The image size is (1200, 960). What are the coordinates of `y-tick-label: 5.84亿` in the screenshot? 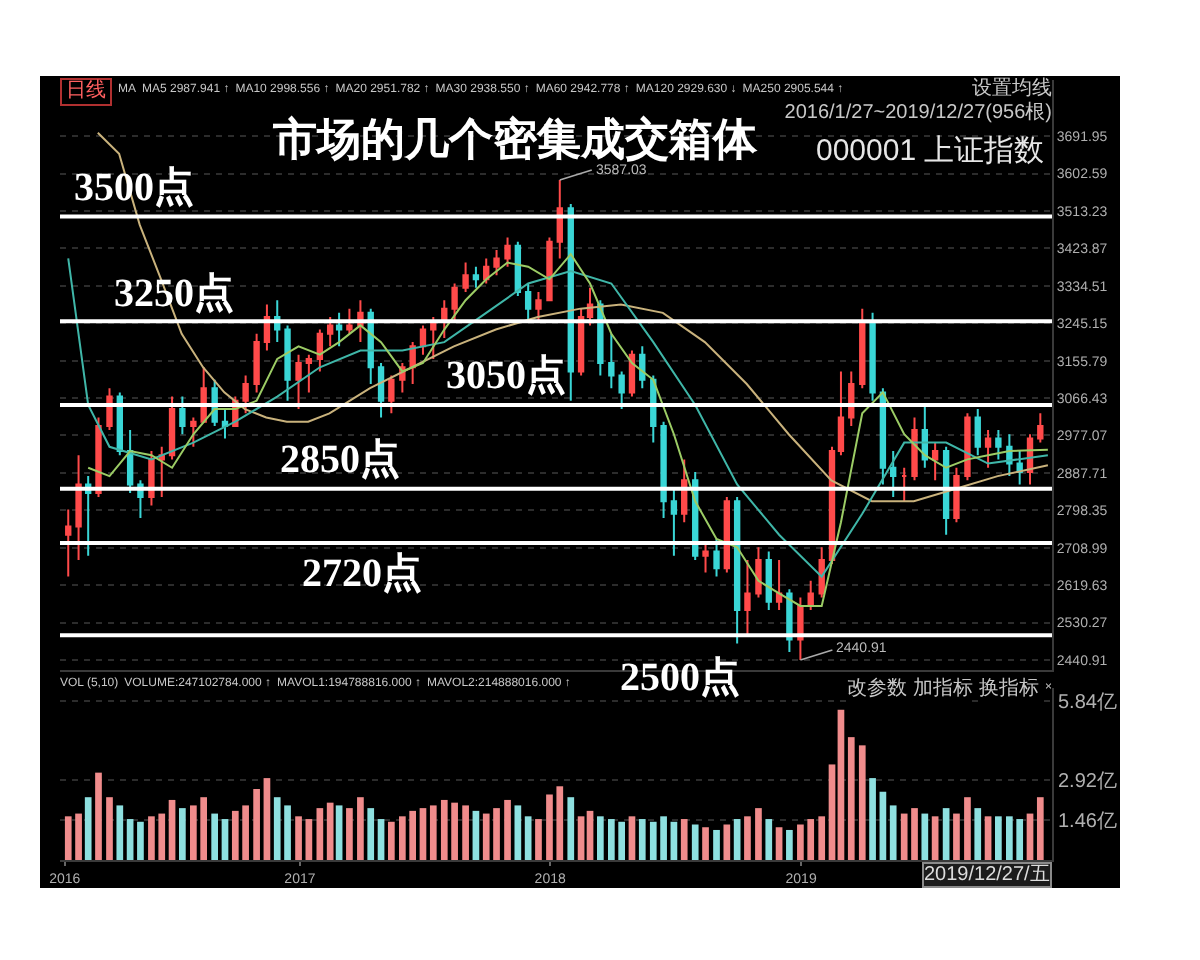 It's located at (1087, 702).